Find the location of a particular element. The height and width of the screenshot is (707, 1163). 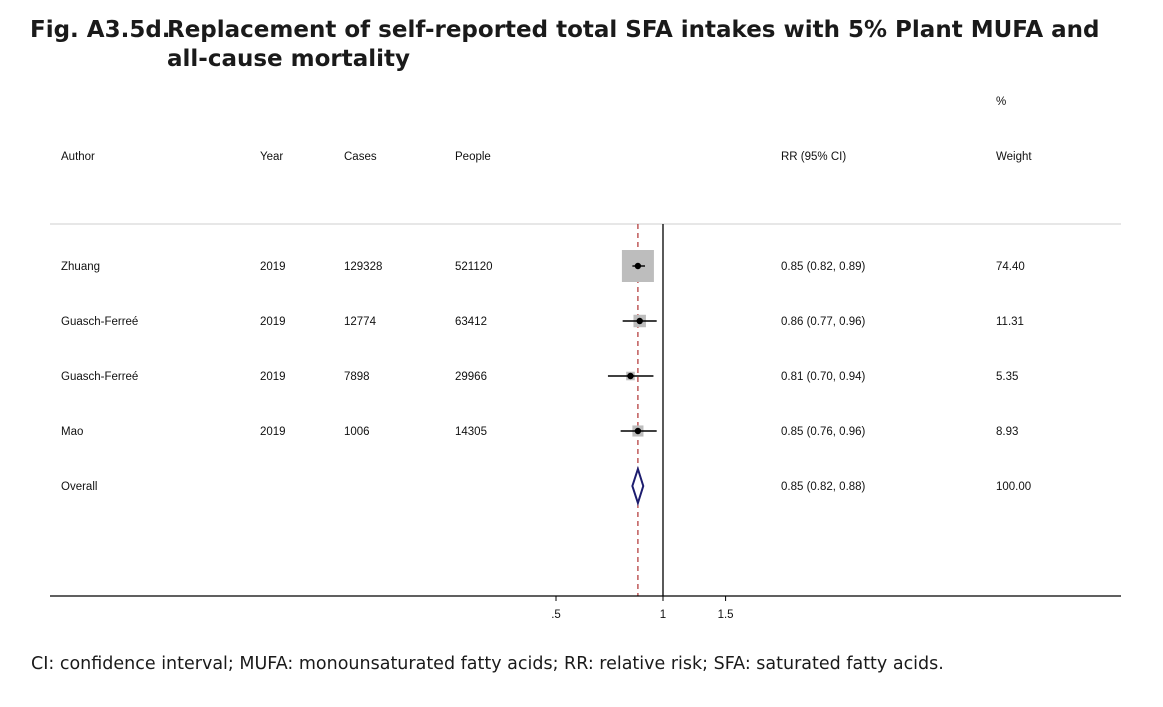

row-people: 63412 is located at coordinates (471, 322).